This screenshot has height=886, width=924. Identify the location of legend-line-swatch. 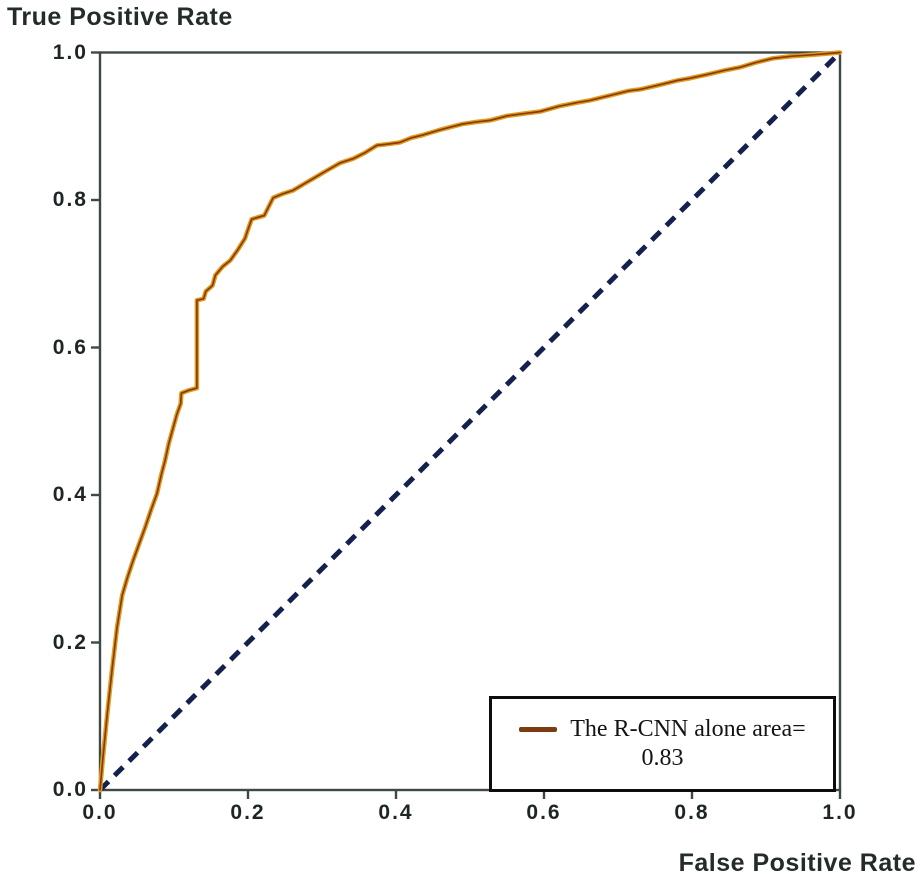
(538, 729).